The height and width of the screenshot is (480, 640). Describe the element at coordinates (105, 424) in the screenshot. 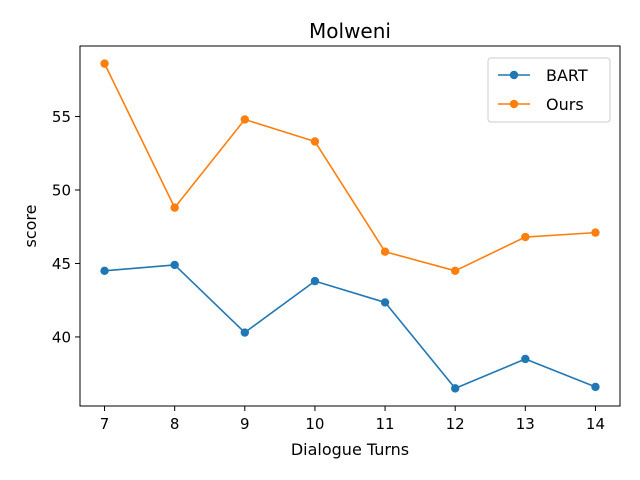

I see `x-tick-label: 7` at that location.